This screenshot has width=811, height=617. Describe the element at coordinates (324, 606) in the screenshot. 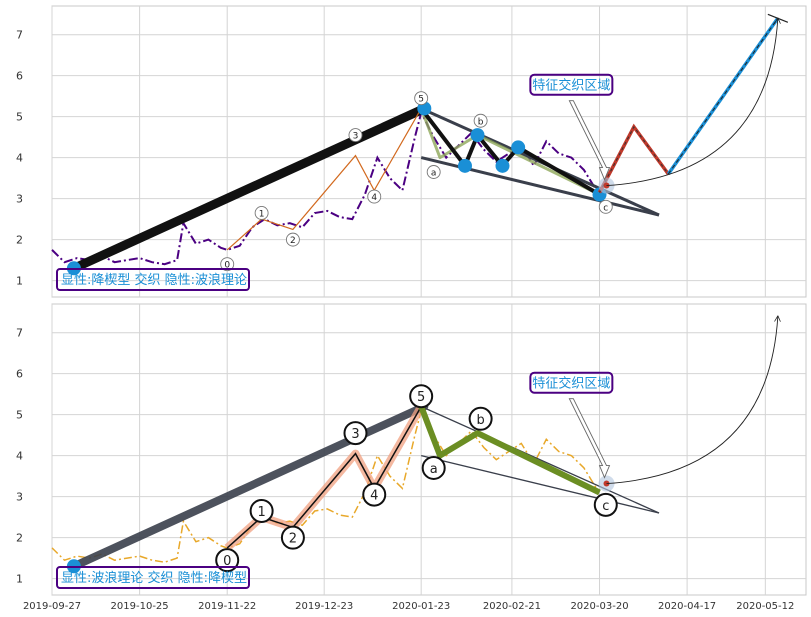

I see `x-tick-label: 2019-12-23` at that location.